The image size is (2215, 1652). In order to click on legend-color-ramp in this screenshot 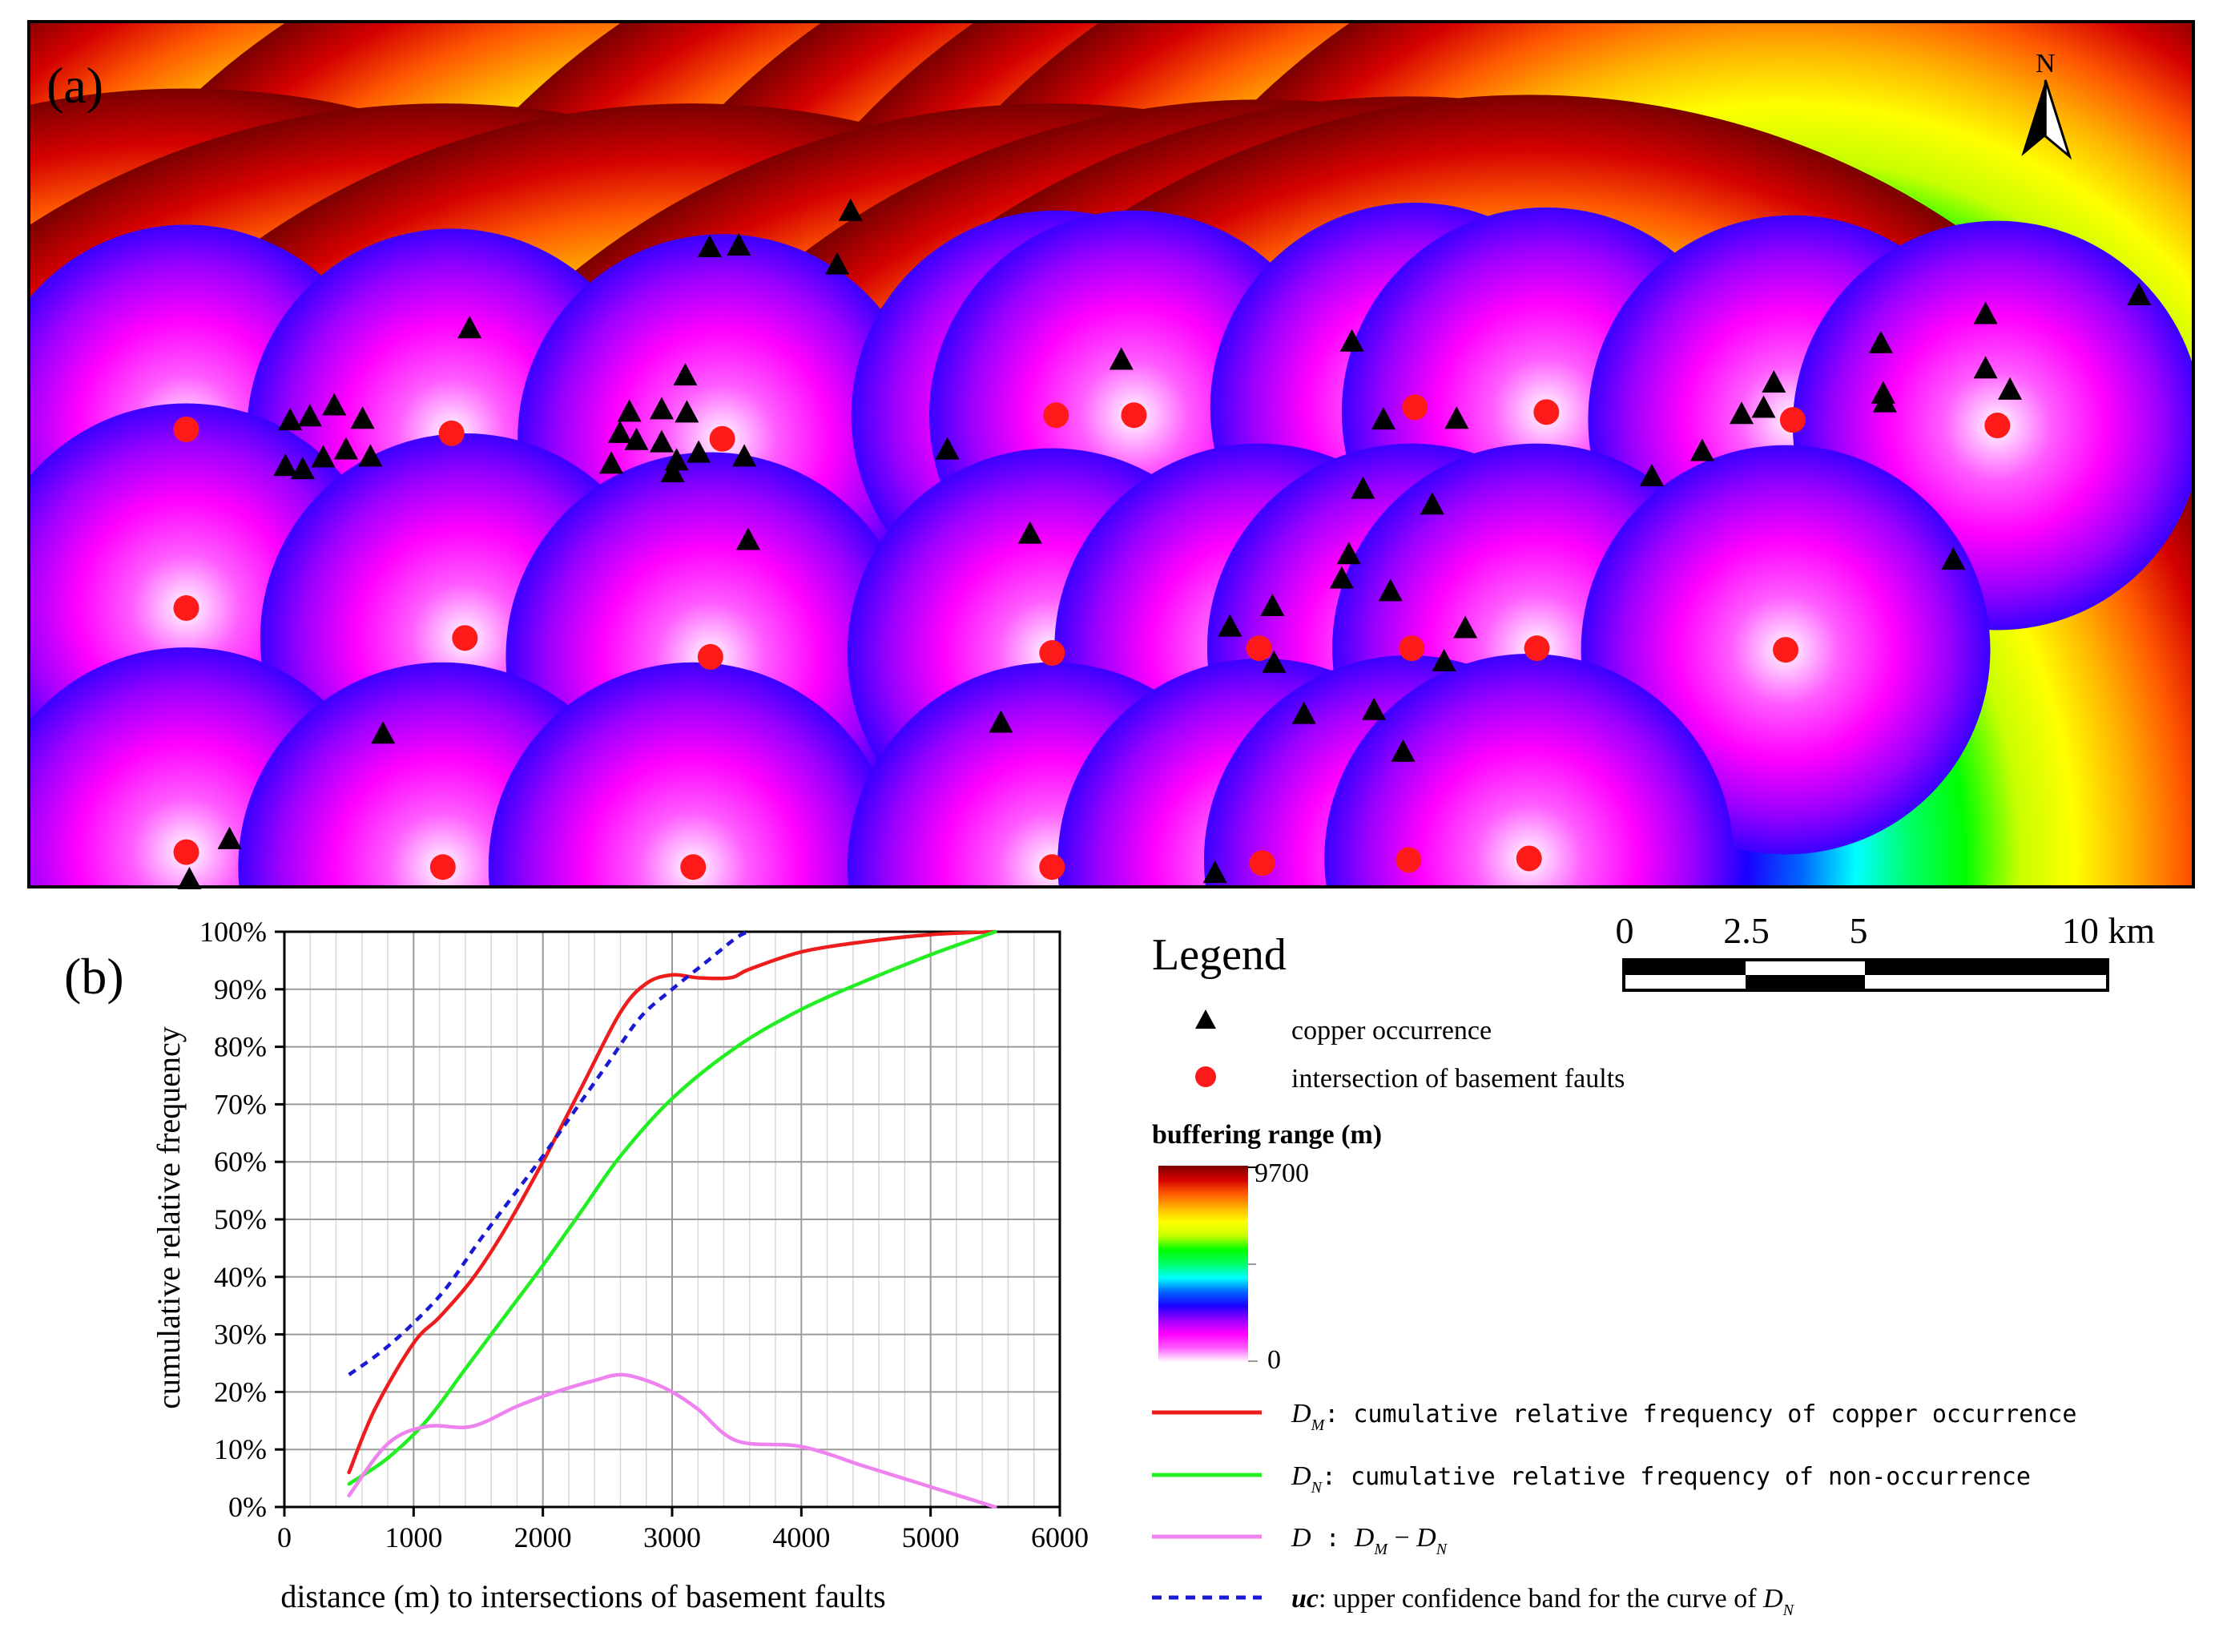, I will do `click(1203, 1264)`.